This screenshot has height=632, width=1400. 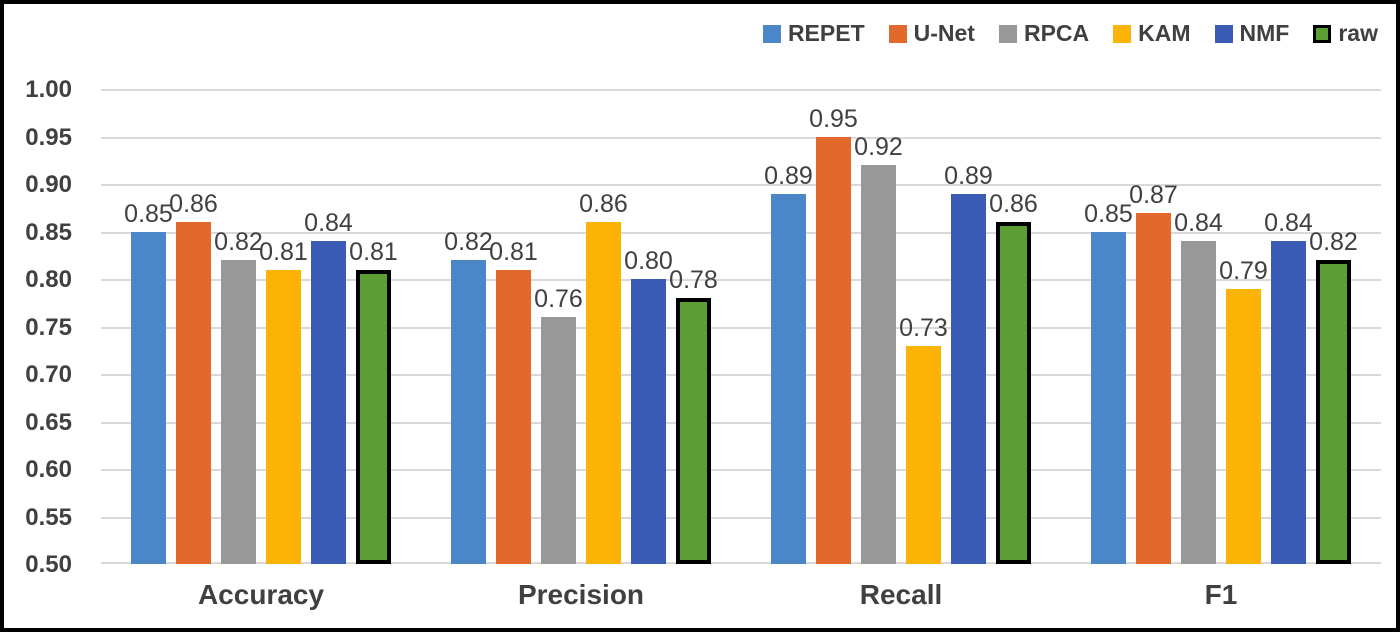 I want to click on bar-REPET-F1, so click(x=1108, y=397).